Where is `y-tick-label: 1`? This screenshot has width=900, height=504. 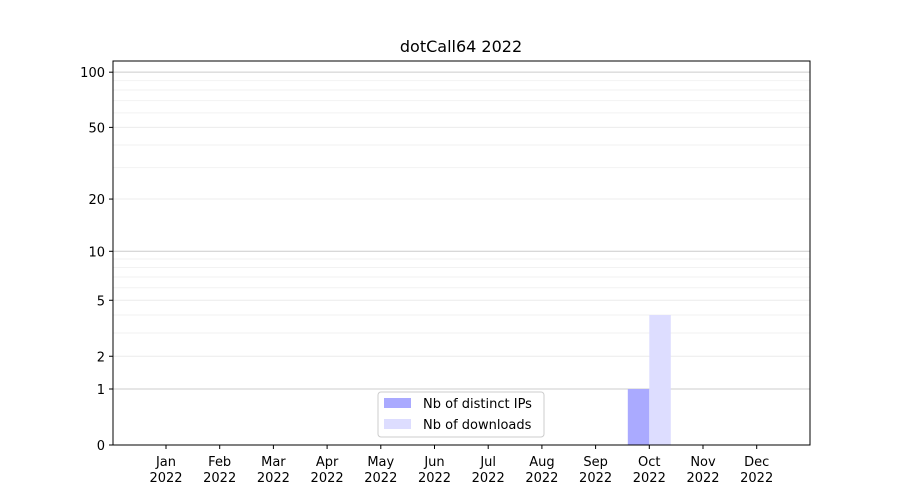 y-tick-label: 1 is located at coordinates (101, 390).